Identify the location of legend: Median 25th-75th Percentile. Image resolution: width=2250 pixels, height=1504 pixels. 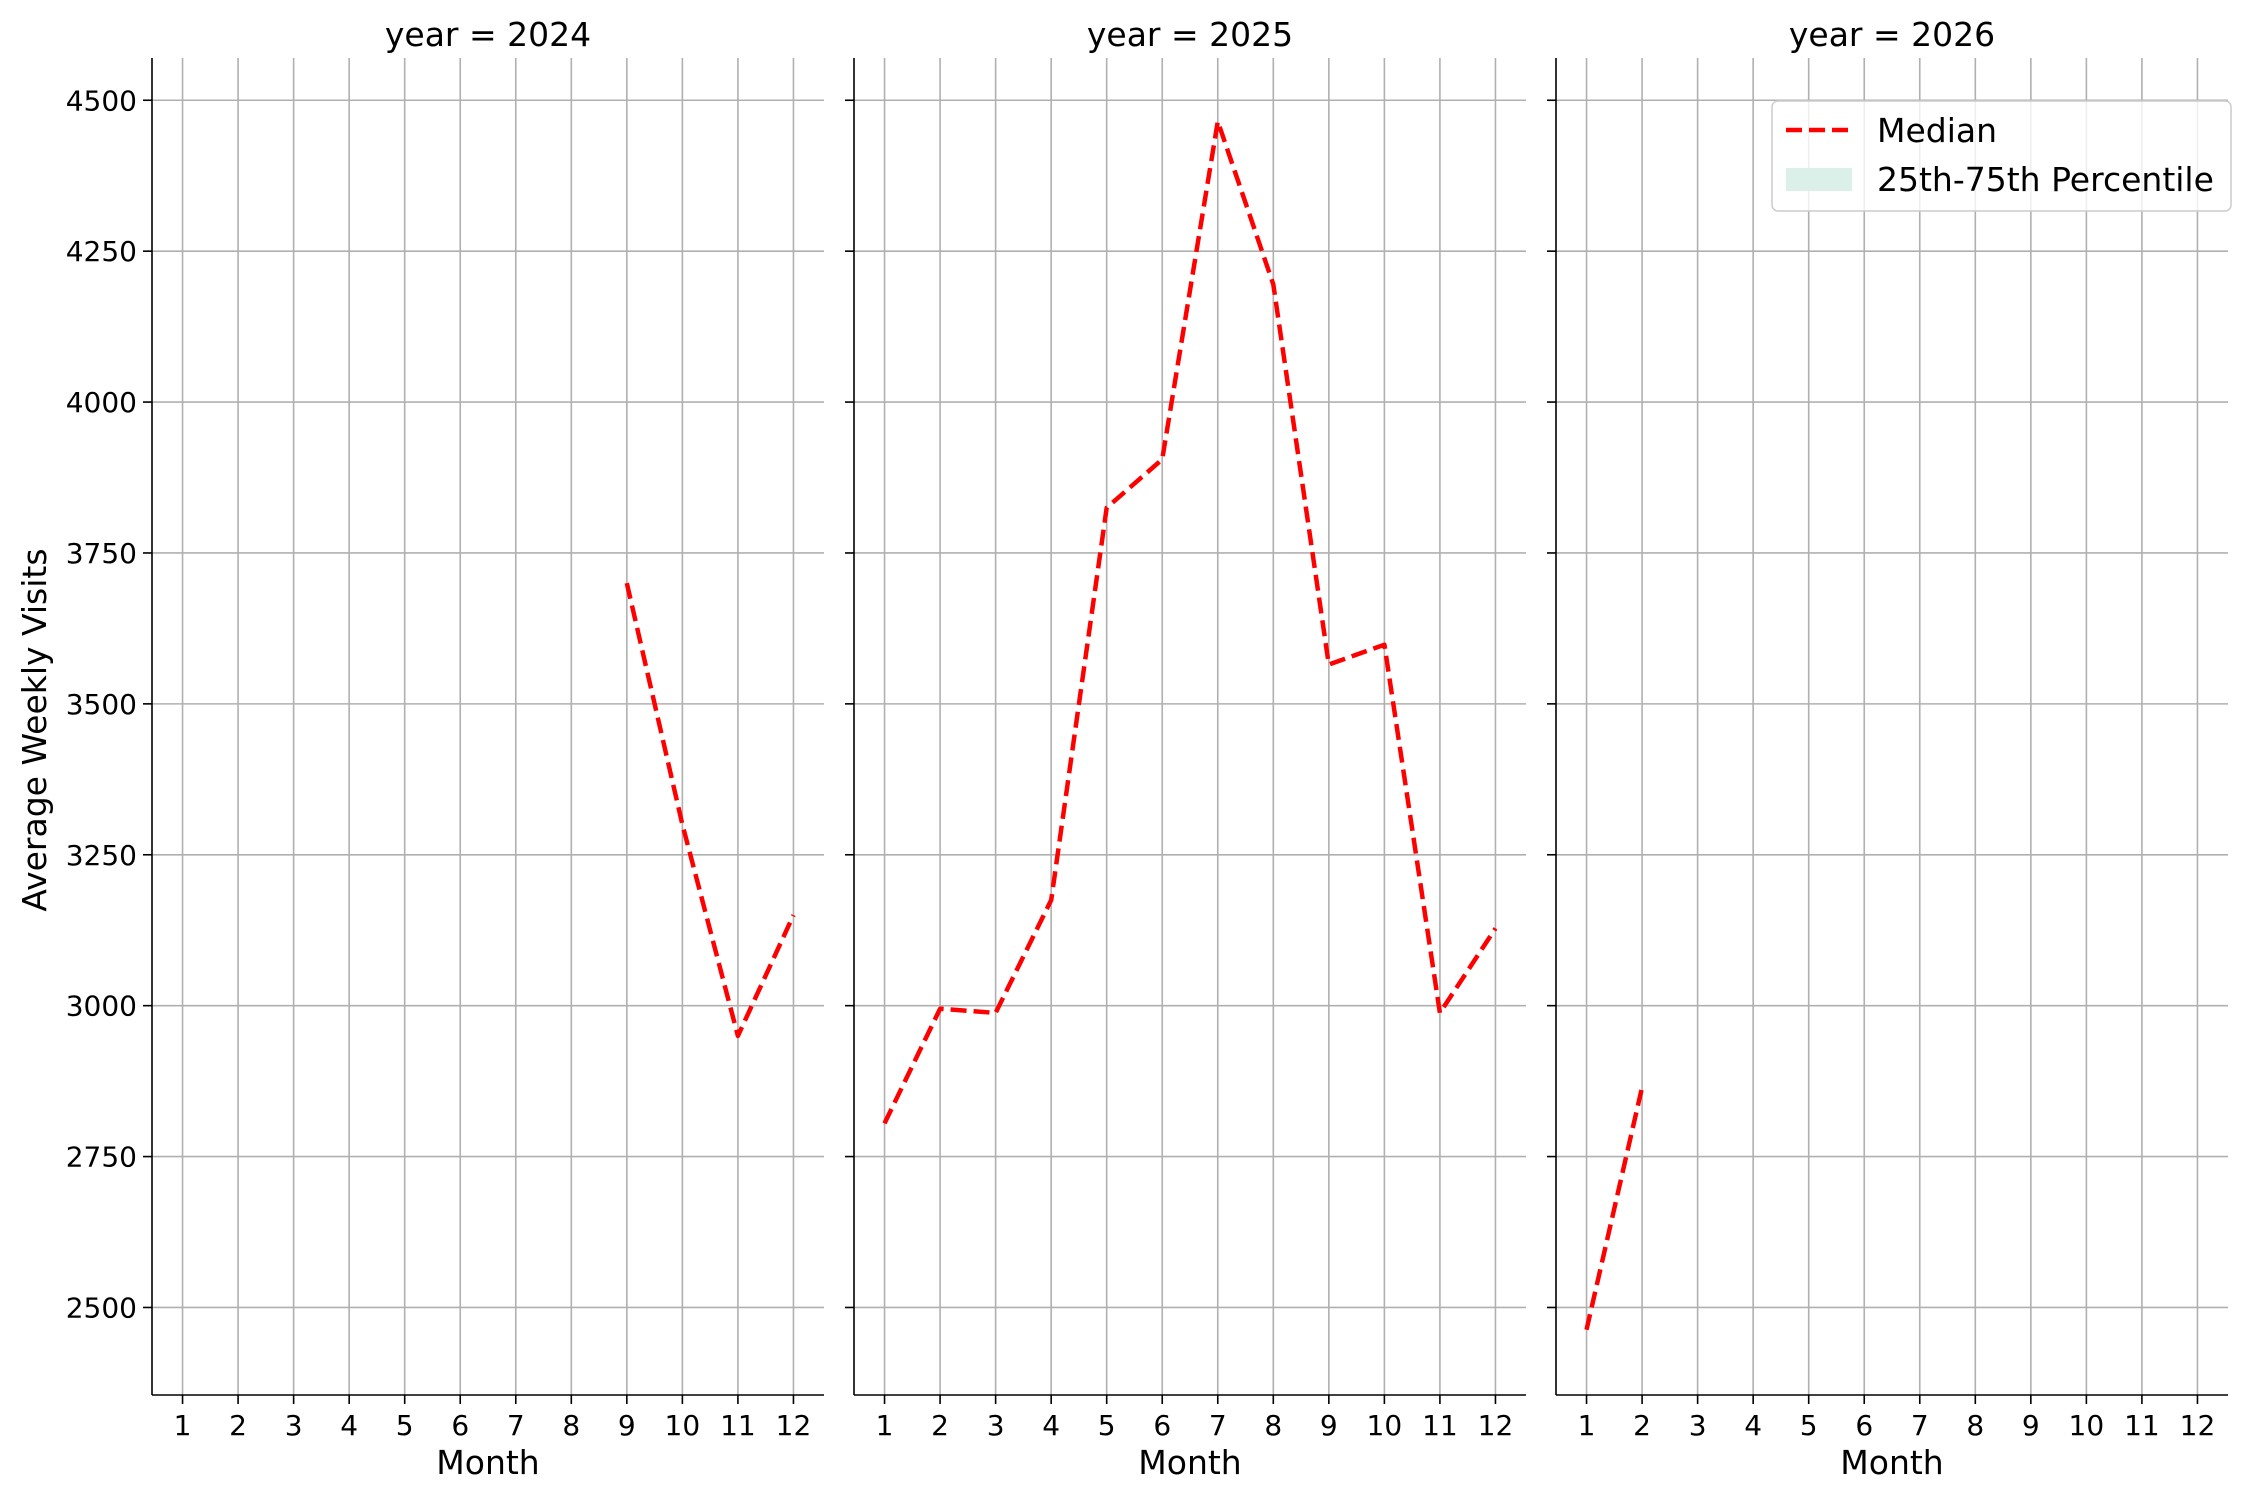
(2001, 156).